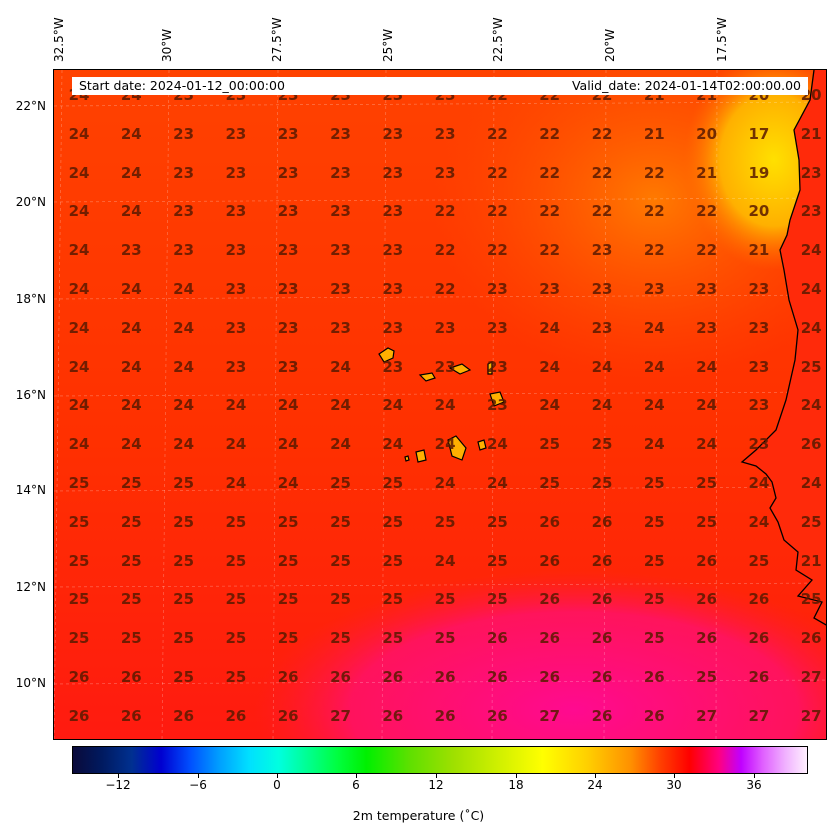  I want to click on grid-value: 20, so click(759, 211).